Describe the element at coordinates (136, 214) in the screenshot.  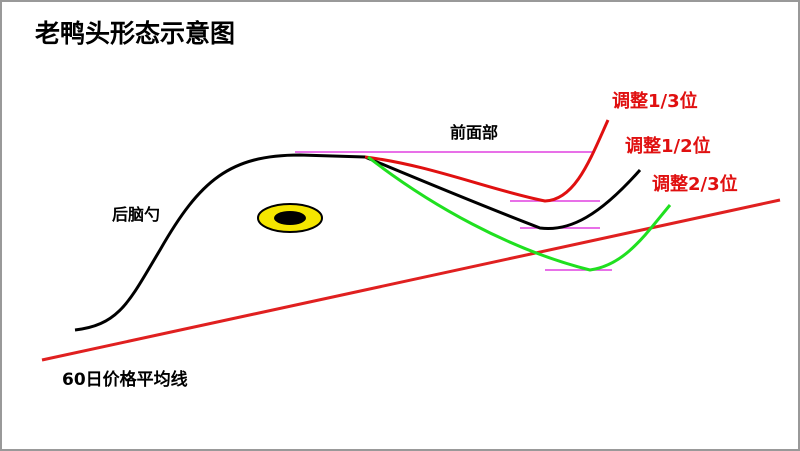
I see `back-label: 后脑勺` at that location.